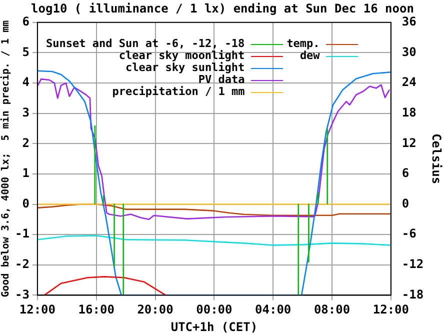 The height and width of the screenshot is (335, 447). Describe the element at coordinates (273, 309) in the screenshot. I see `x-tick-label: 04:00` at that location.